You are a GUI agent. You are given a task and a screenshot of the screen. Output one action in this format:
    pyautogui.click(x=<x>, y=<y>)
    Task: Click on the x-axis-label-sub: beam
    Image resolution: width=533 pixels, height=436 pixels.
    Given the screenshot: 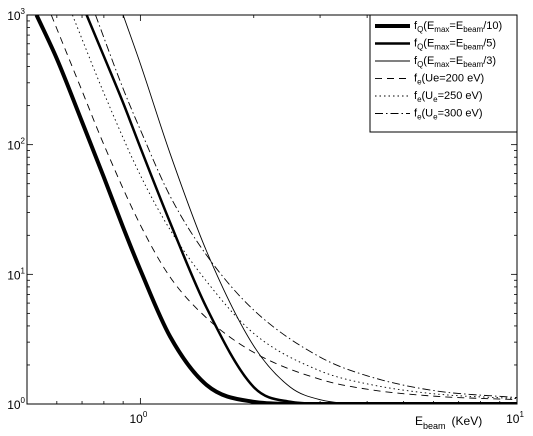 What is the action you would take?
    pyautogui.click(x=434, y=426)
    